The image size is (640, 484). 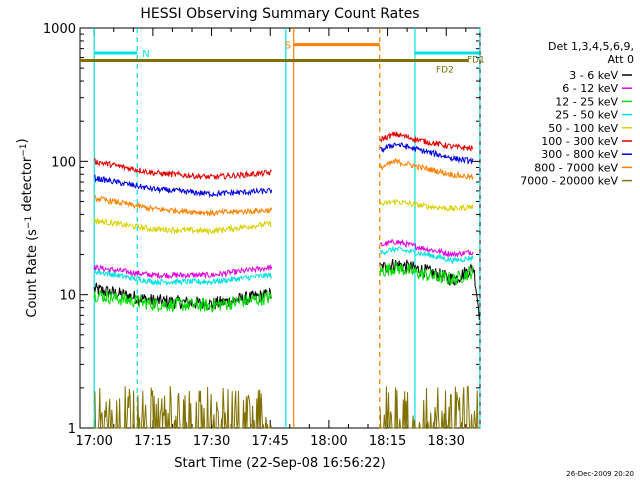 I want to click on y-tick-label: 10, so click(x=67, y=296).